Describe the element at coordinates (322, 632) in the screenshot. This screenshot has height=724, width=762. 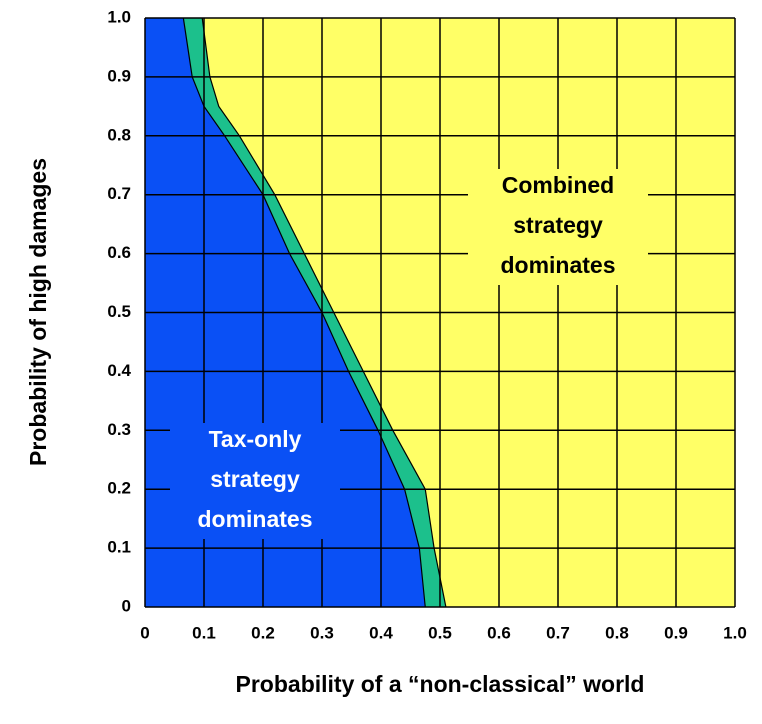
I see `x-tick-label: 0.3` at that location.